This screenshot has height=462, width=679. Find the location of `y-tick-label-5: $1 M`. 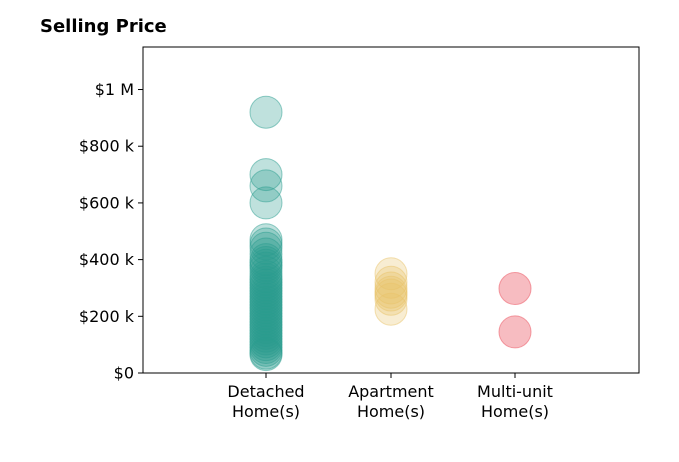

y-tick-label-5: $1 M is located at coordinates (114, 89).